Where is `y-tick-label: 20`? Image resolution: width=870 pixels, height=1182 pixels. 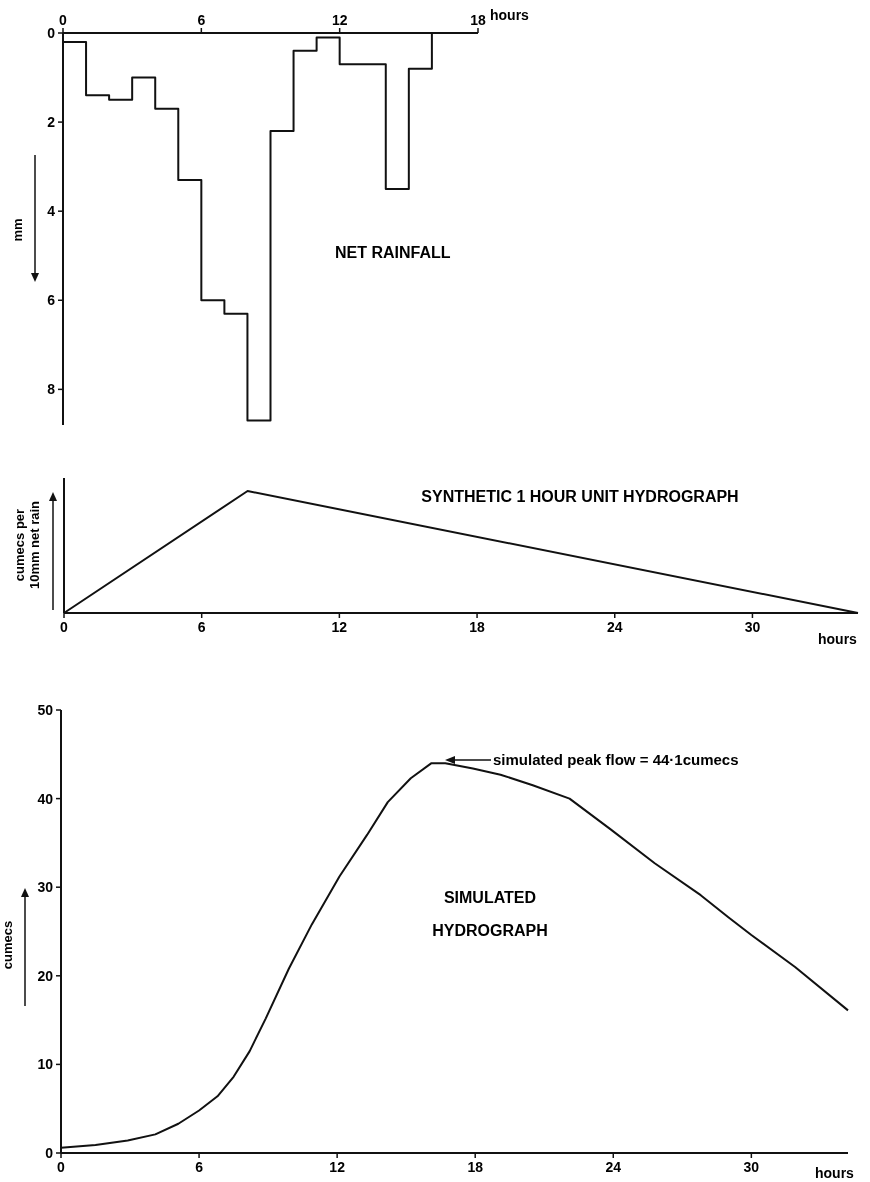 y-tick-label: 20 is located at coordinates (45, 975).